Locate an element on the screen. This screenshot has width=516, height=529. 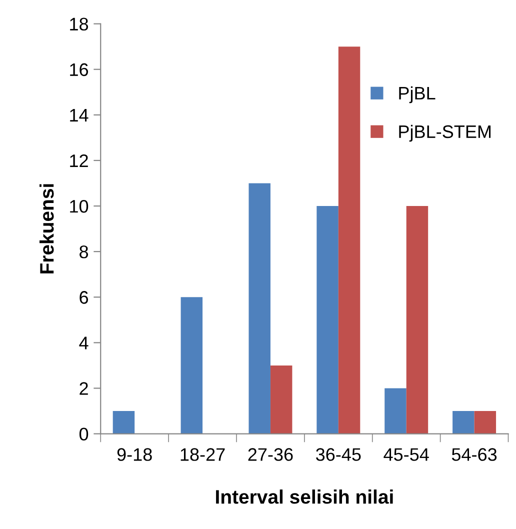
x-tick-label: 9-18 is located at coordinates (134, 454).